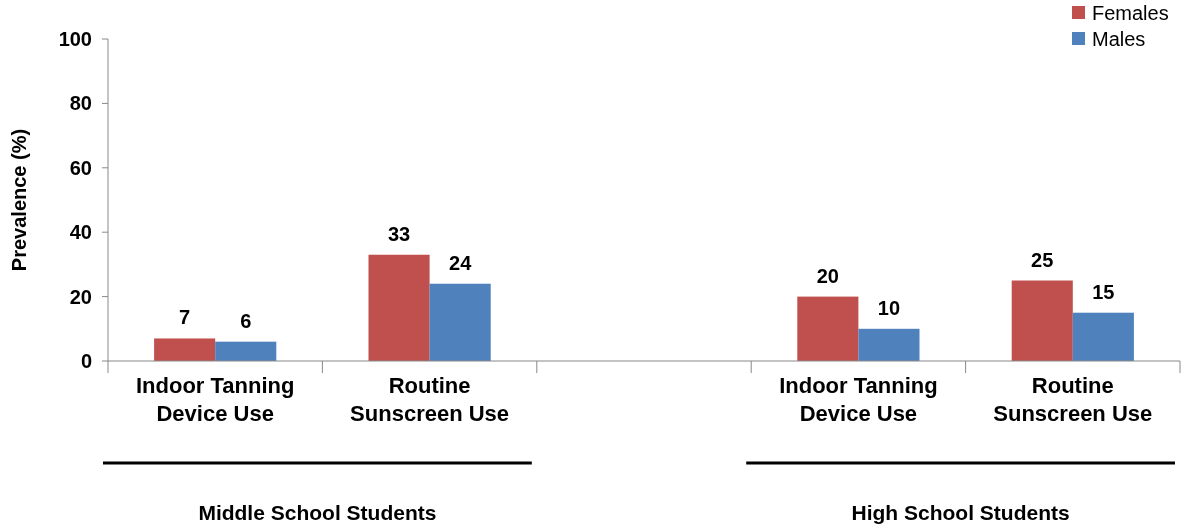 Image resolution: width=1182 pixels, height=527 pixels. What do you see at coordinates (80, 103) in the screenshot?
I see `y-tick-label: 80` at bounding box center [80, 103].